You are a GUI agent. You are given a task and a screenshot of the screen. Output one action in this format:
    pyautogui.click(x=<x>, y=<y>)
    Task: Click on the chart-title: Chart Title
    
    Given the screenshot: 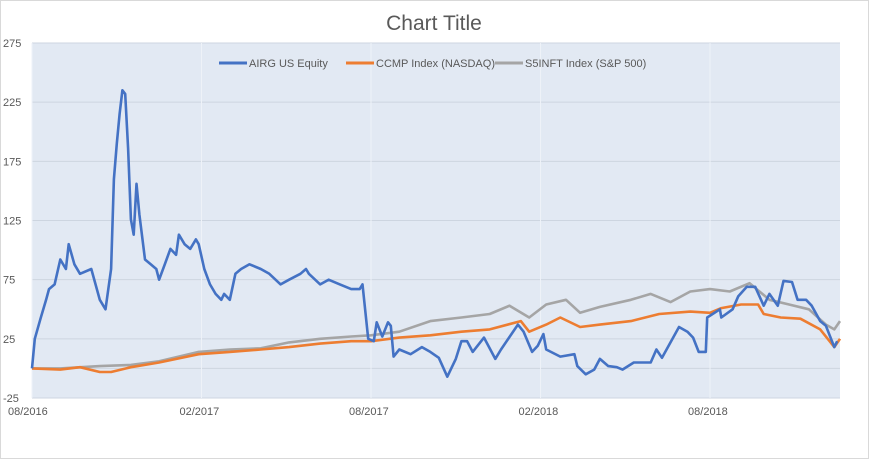 What is the action you would take?
    pyautogui.click(x=434, y=23)
    